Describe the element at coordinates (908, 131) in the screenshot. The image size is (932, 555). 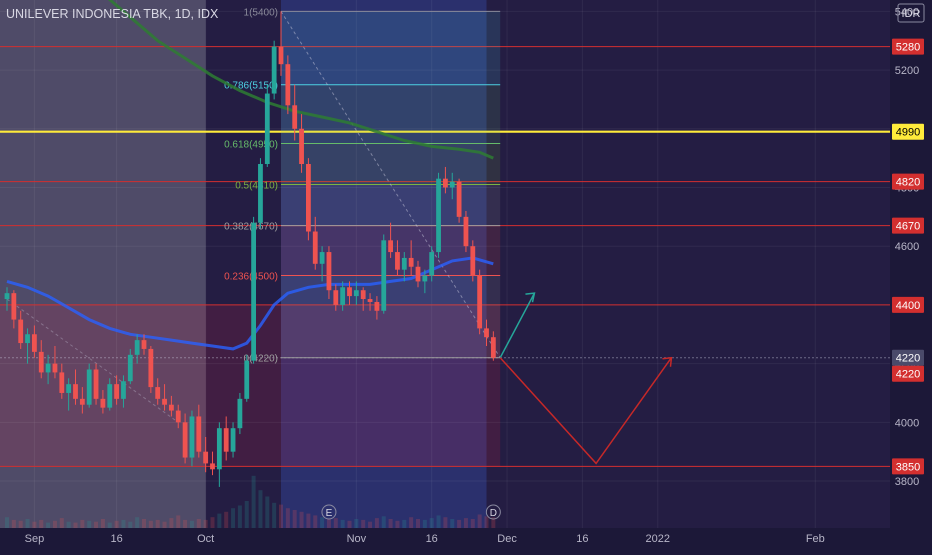
I see `price-tag-4990: 4990` at that location.